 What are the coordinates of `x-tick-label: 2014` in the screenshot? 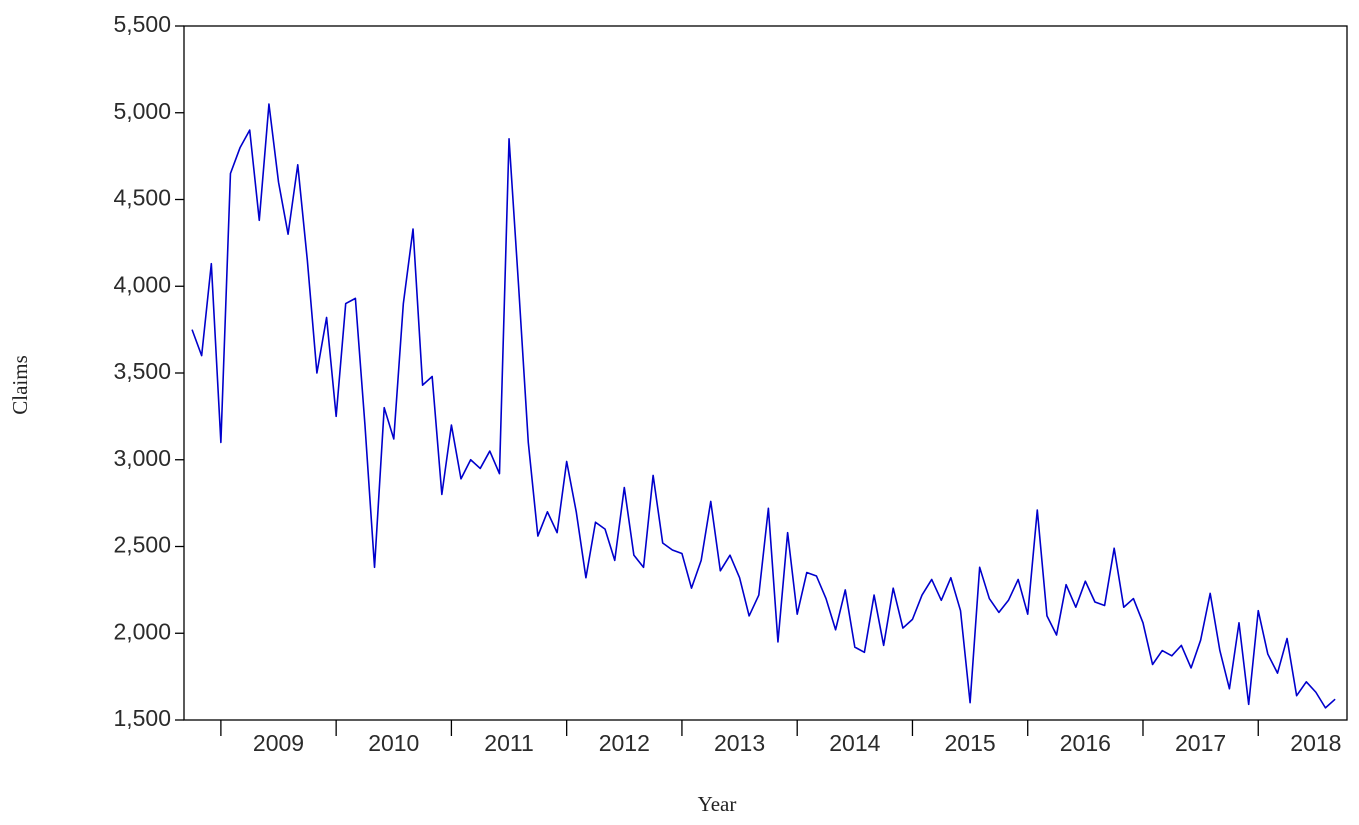 It's located at (854, 743).